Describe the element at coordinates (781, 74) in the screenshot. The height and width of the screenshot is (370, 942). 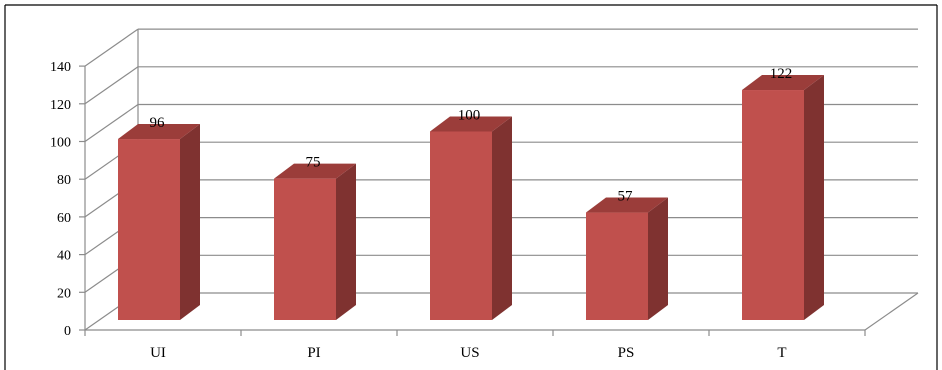
I see `data-label: 122` at that location.